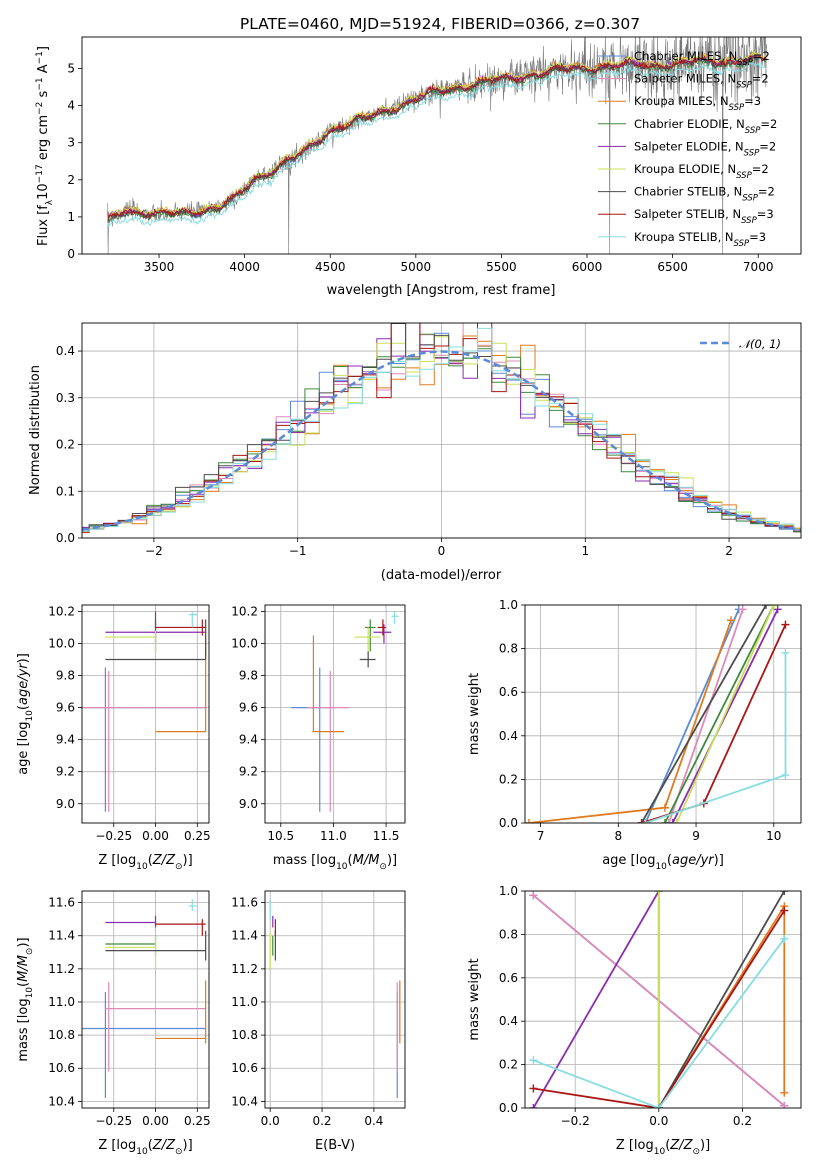  Describe the element at coordinates (630, 721) in the screenshot. I see `cum-line-kroupa_miles` at that location.